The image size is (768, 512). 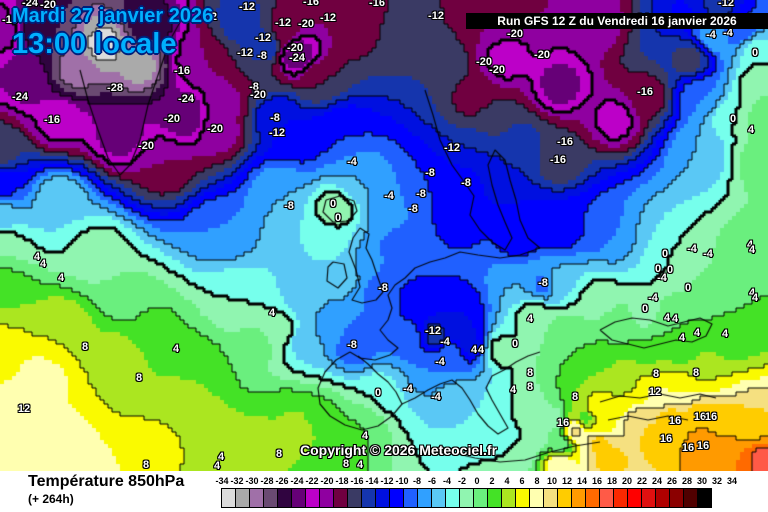 What do you see at coordinates (115, 88) in the screenshot?
I see `map-temp-label: -28` at bounding box center [115, 88].